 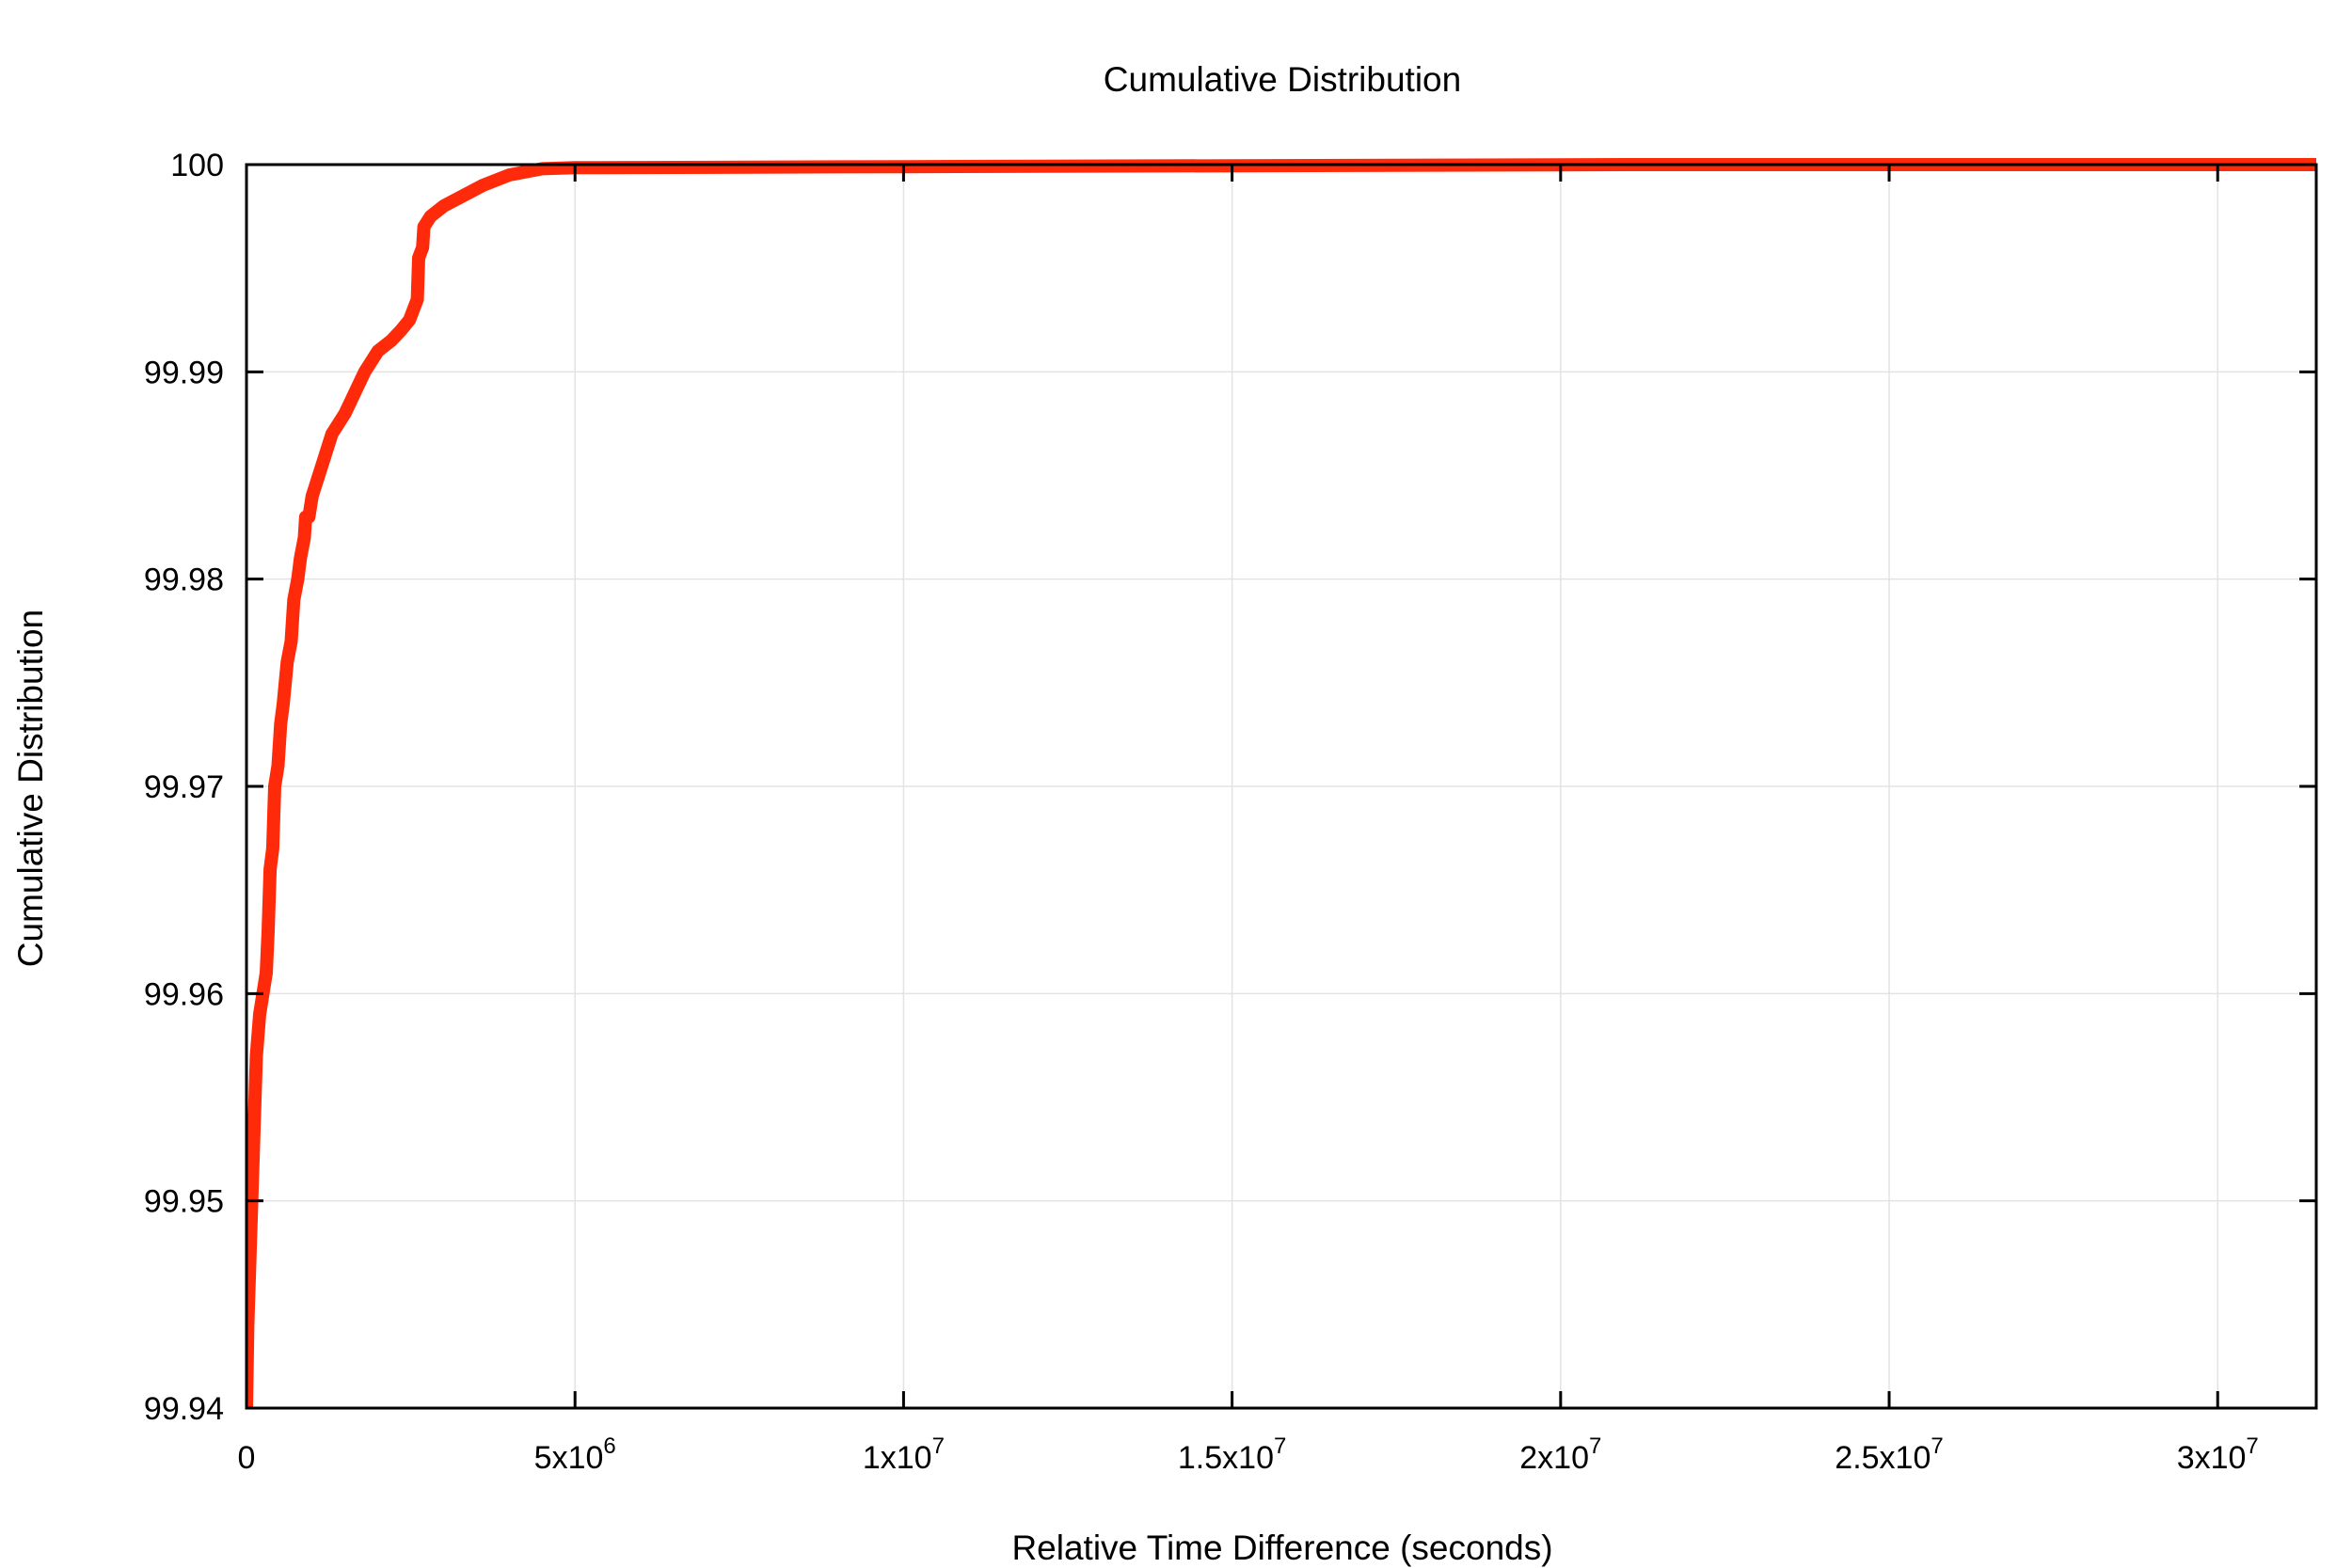 What do you see at coordinates (184, 1409) in the screenshot?
I see `y-tick-label: 99.94` at bounding box center [184, 1409].